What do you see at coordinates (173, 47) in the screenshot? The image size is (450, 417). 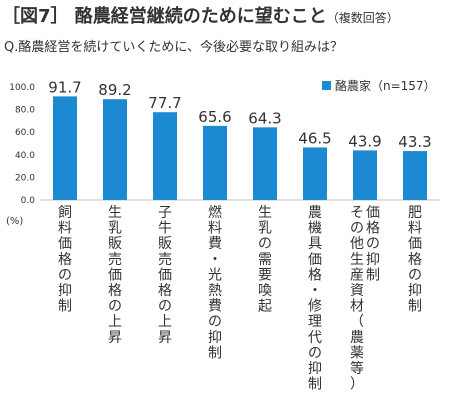 I see `chart-question: Q.酪農経営を続けていくために、今後必要な取り組みは？` at bounding box center [173, 47].